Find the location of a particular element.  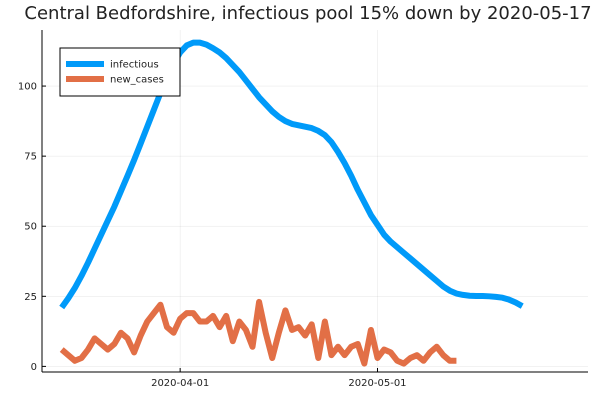

y-tick-label: 75 is located at coordinates (30, 157).